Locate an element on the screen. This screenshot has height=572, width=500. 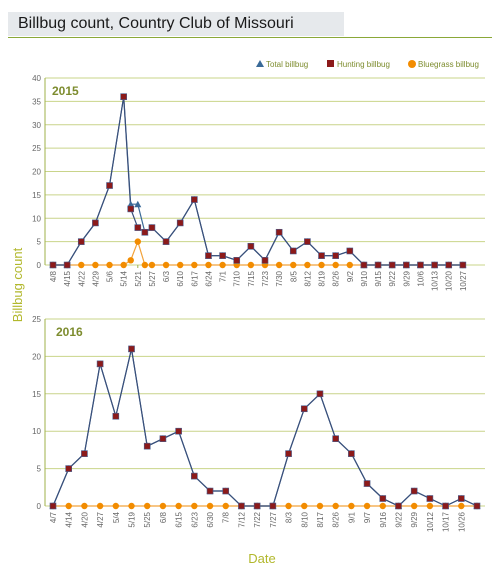
y-tick-label-2016-25: 25 is located at coordinates (36, 319).